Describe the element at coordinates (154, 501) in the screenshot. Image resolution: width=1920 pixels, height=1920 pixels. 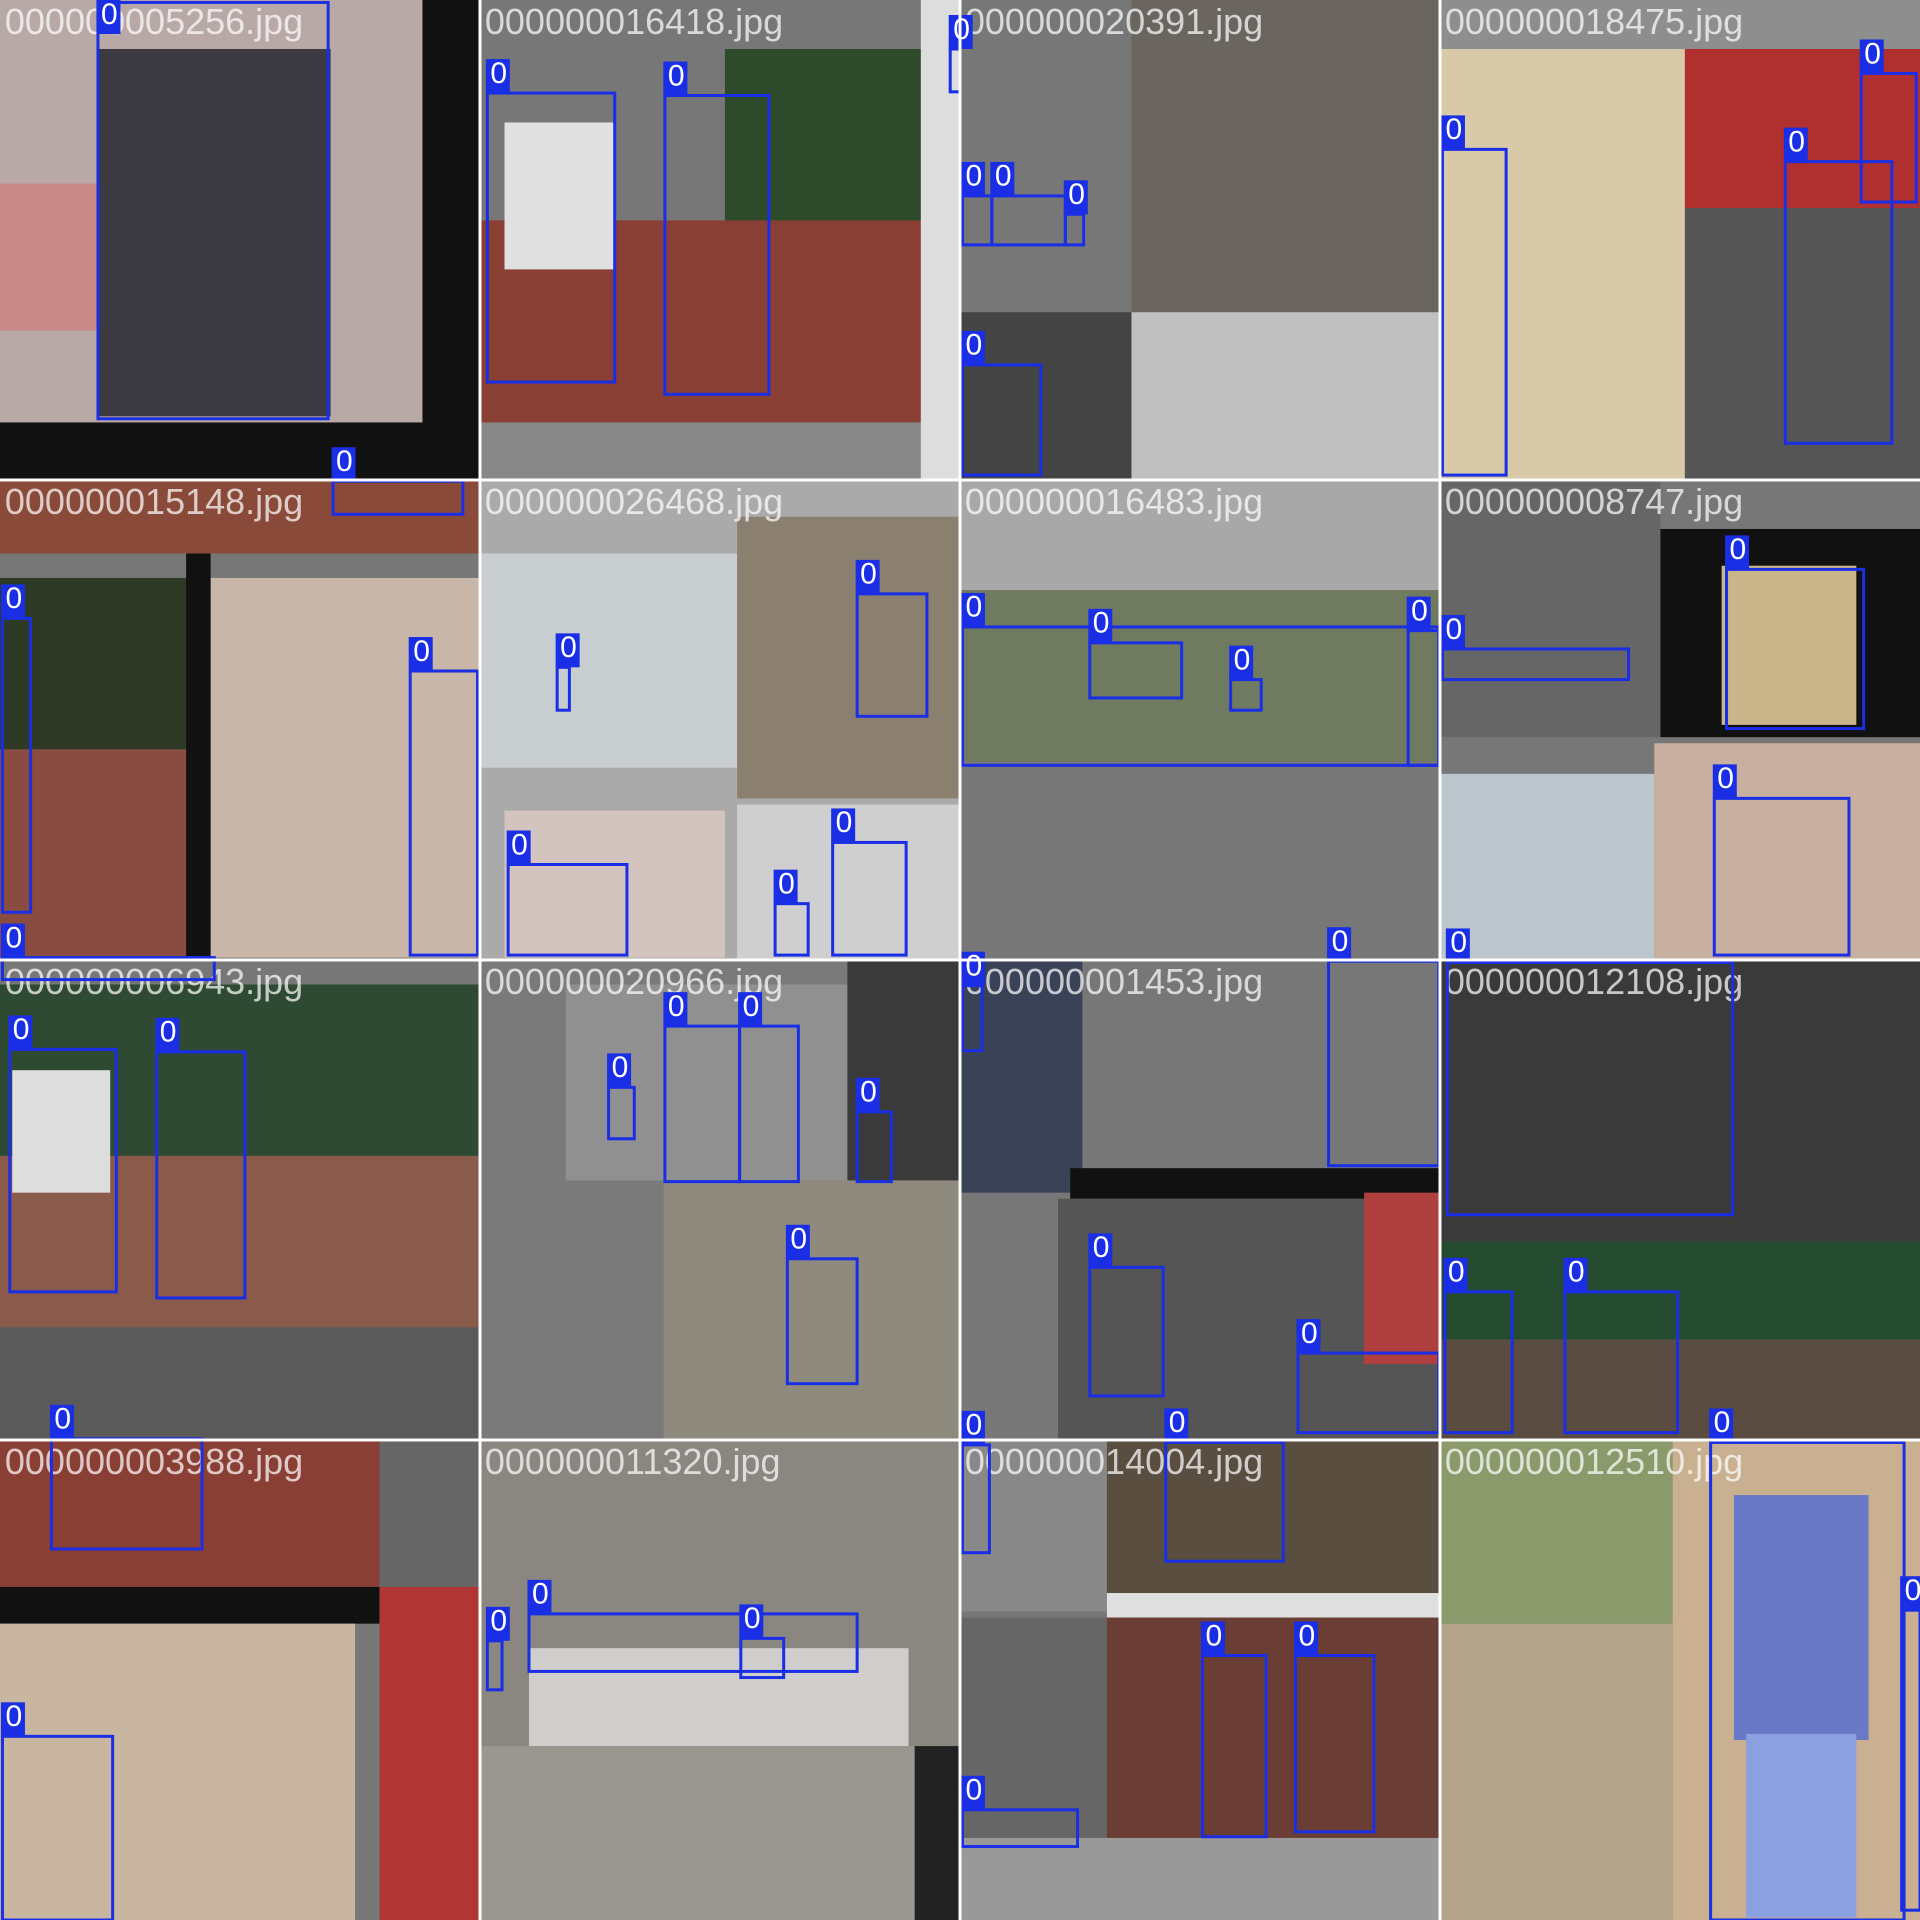
I see `filename: 000000015148.jpg` at that location.